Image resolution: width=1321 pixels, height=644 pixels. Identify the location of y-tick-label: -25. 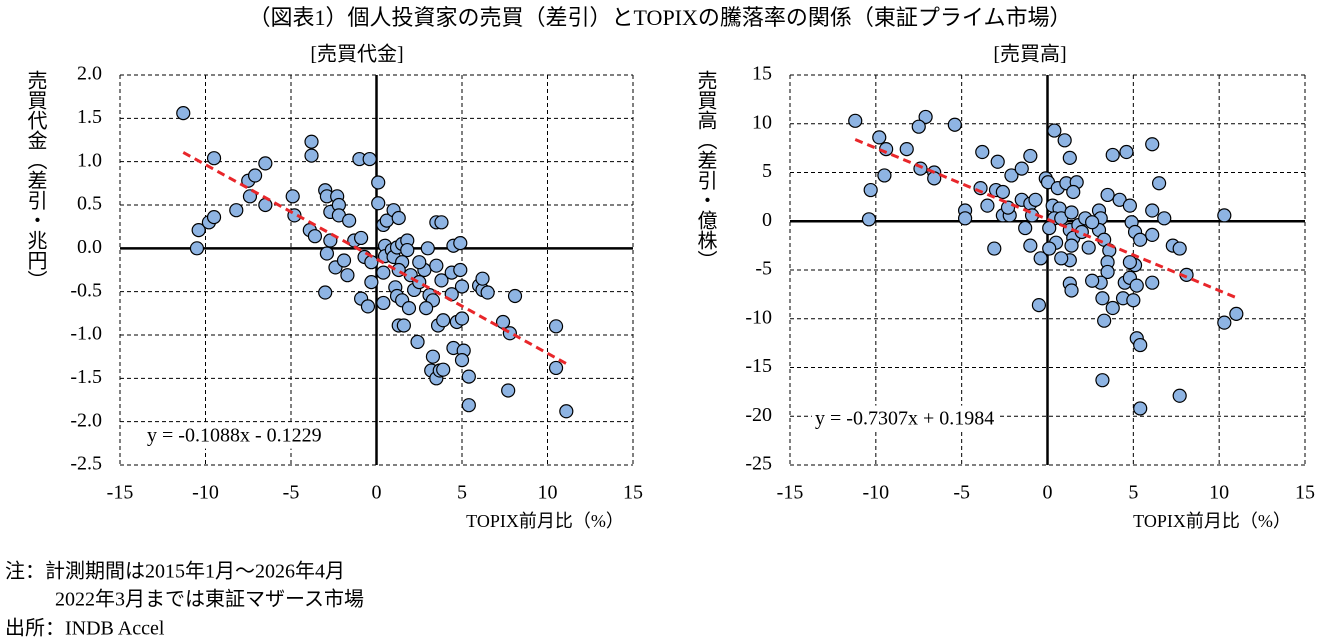
(758, 464).